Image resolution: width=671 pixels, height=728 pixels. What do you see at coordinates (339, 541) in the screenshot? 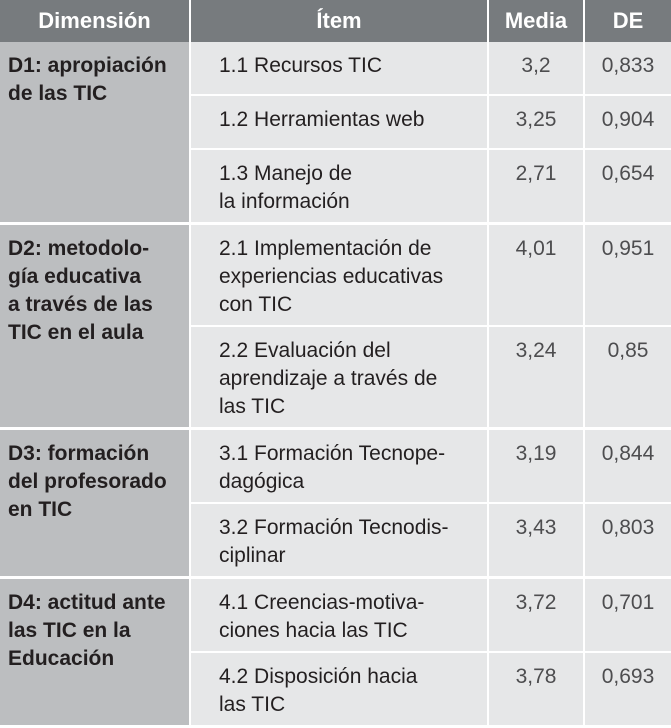
I see `item-cell: 3.2 Formación Tecnodis- ciplinar` at bounding box center [339, 541].